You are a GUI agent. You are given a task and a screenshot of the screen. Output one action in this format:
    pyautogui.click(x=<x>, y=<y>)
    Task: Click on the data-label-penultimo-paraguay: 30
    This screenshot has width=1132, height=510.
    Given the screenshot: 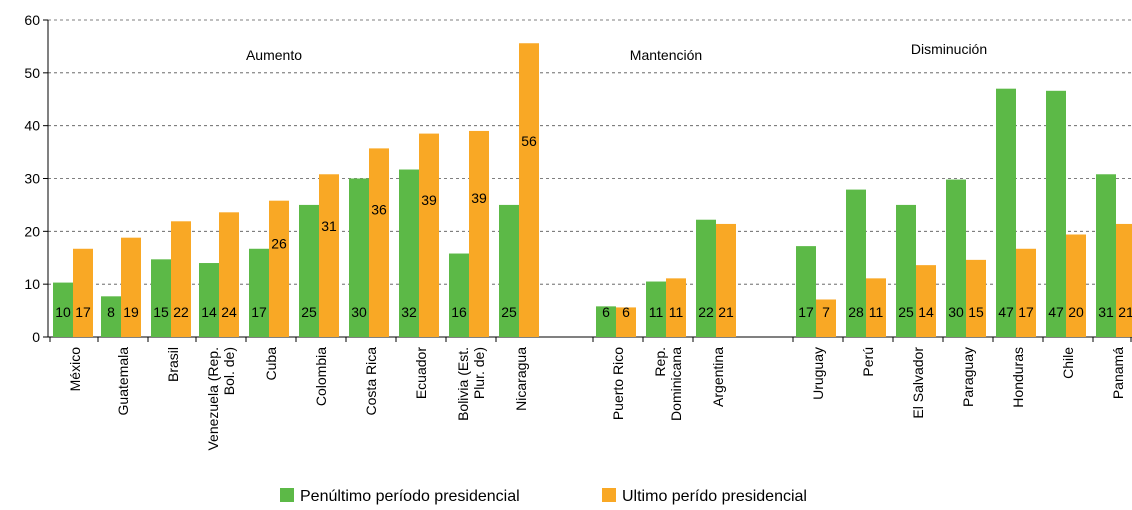 What is the action you would take?
    pyautogui.click(x=956, y=312)
    